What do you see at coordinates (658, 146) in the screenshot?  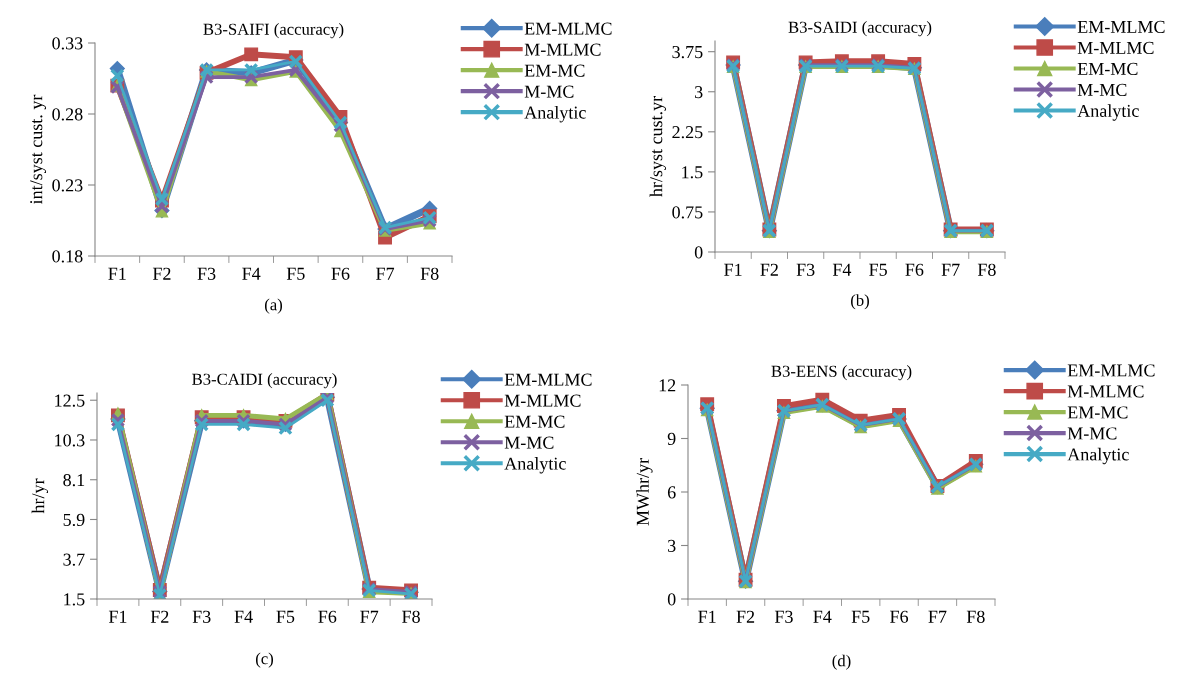 I see `y-axis-title: hr/syst cust.yr` at bounding box center [658, 146].